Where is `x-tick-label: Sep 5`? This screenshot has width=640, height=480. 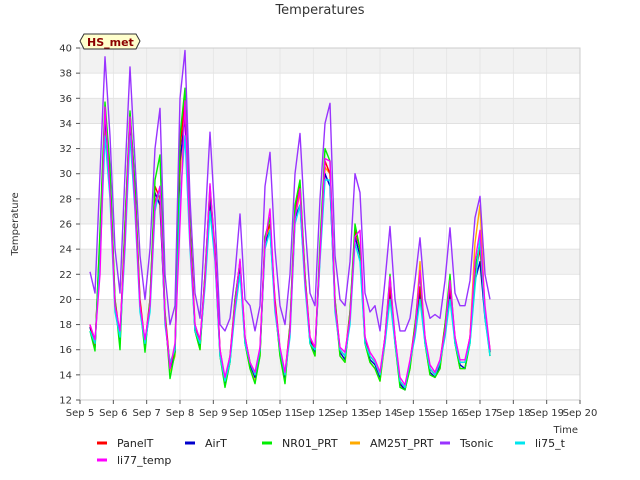
x-tick-label: Sep 5 is located at coordinates (80, 413).